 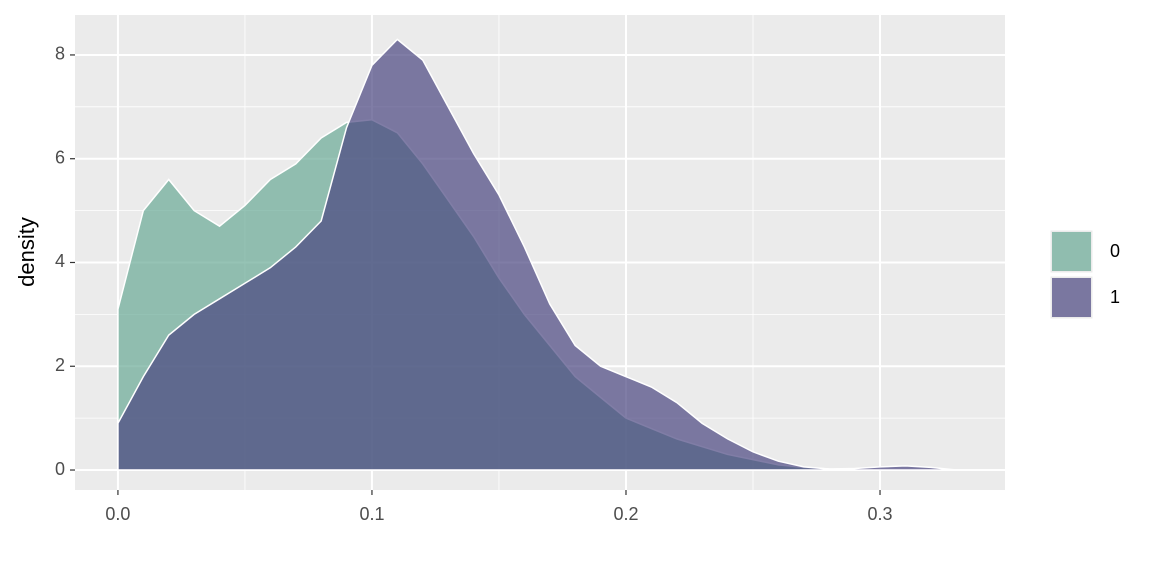 I want to click on y-tick-label: 4, so click(x=60, y=261).